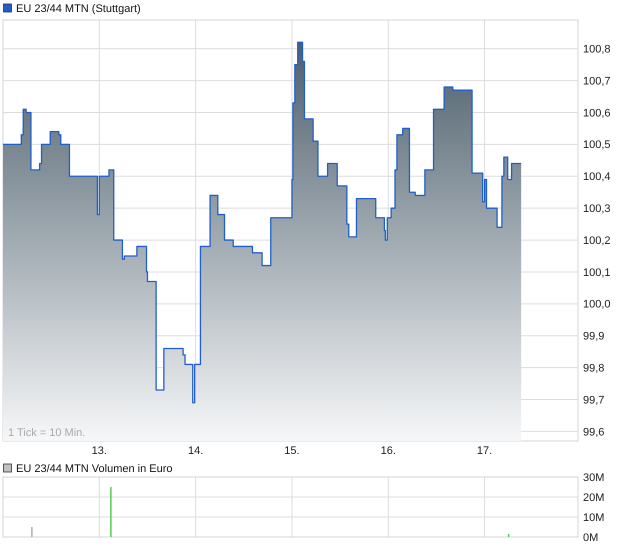  I want to click on y-tick-label: 99,8, so click(593, 368).